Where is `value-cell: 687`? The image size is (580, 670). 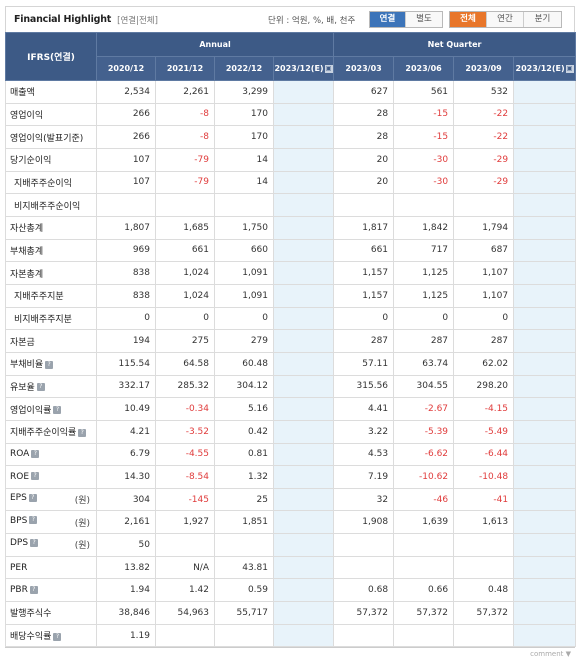 value-cell: 687 is located at coordinates (484, 250).